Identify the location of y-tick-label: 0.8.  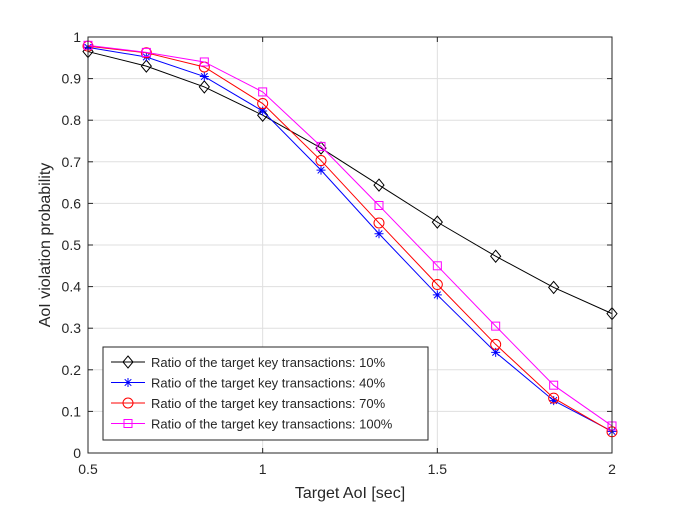
(72, 120).